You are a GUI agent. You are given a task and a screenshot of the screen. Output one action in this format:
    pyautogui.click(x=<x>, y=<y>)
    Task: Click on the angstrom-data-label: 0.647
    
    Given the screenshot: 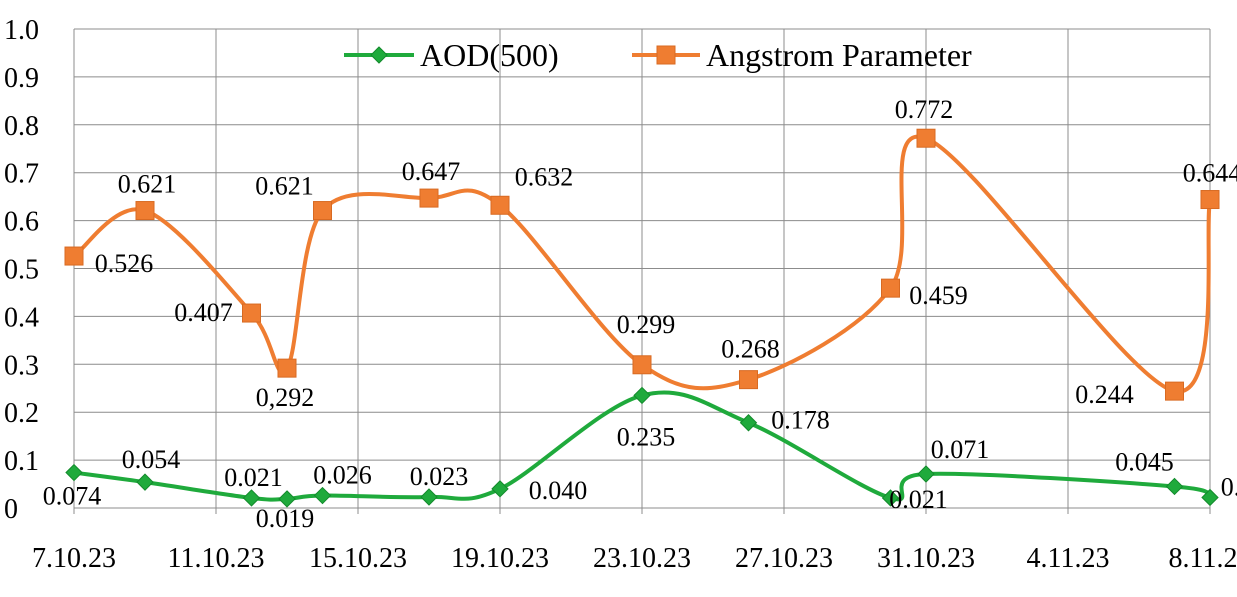 What is the action you would take?
    pyautogui.click(x=431, y=171)
    